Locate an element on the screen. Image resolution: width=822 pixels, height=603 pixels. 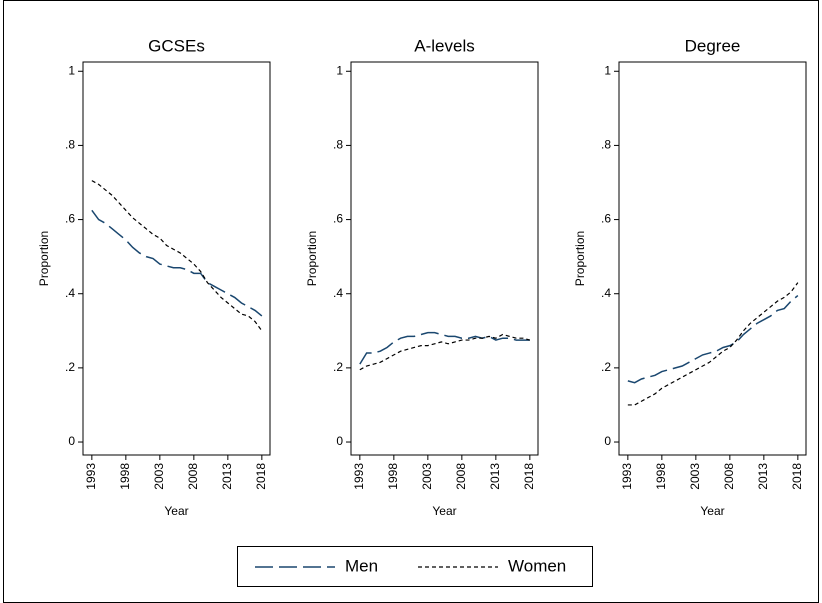
panel-title: GCSEs is located at coordinates (176, 45).